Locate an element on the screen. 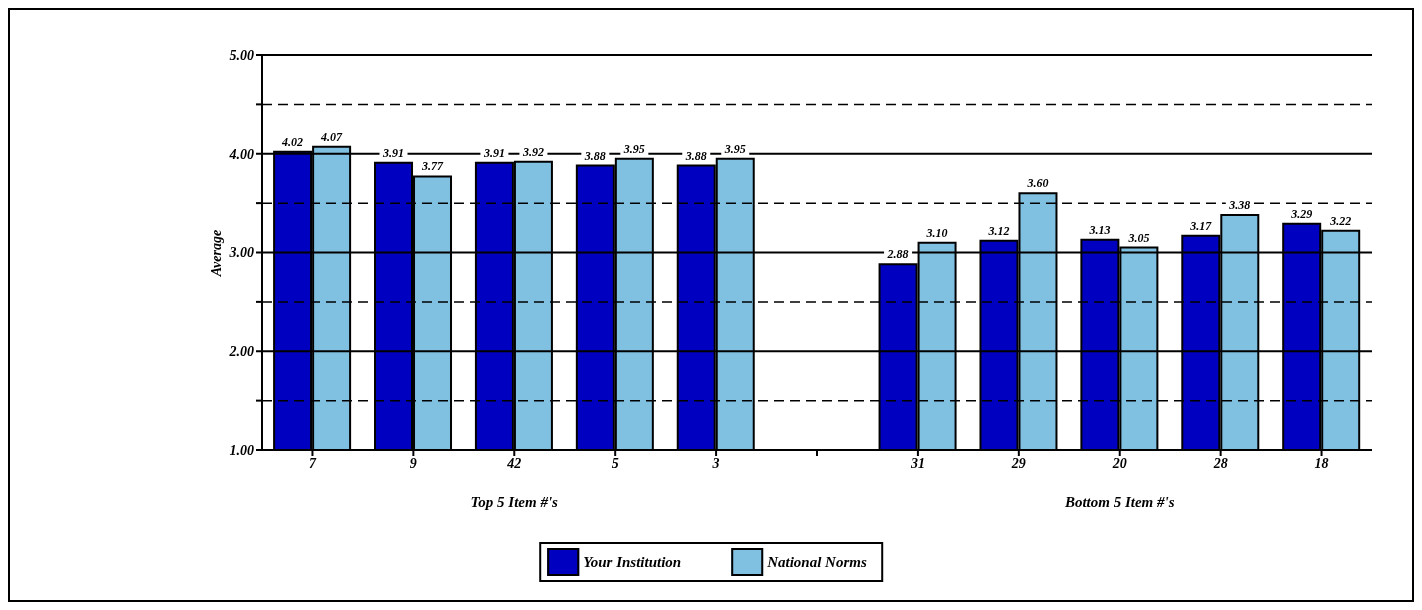 The width and height of the screenshot is (1422, 610). legend-label: Your Institution is located at coordinates (632, 562).